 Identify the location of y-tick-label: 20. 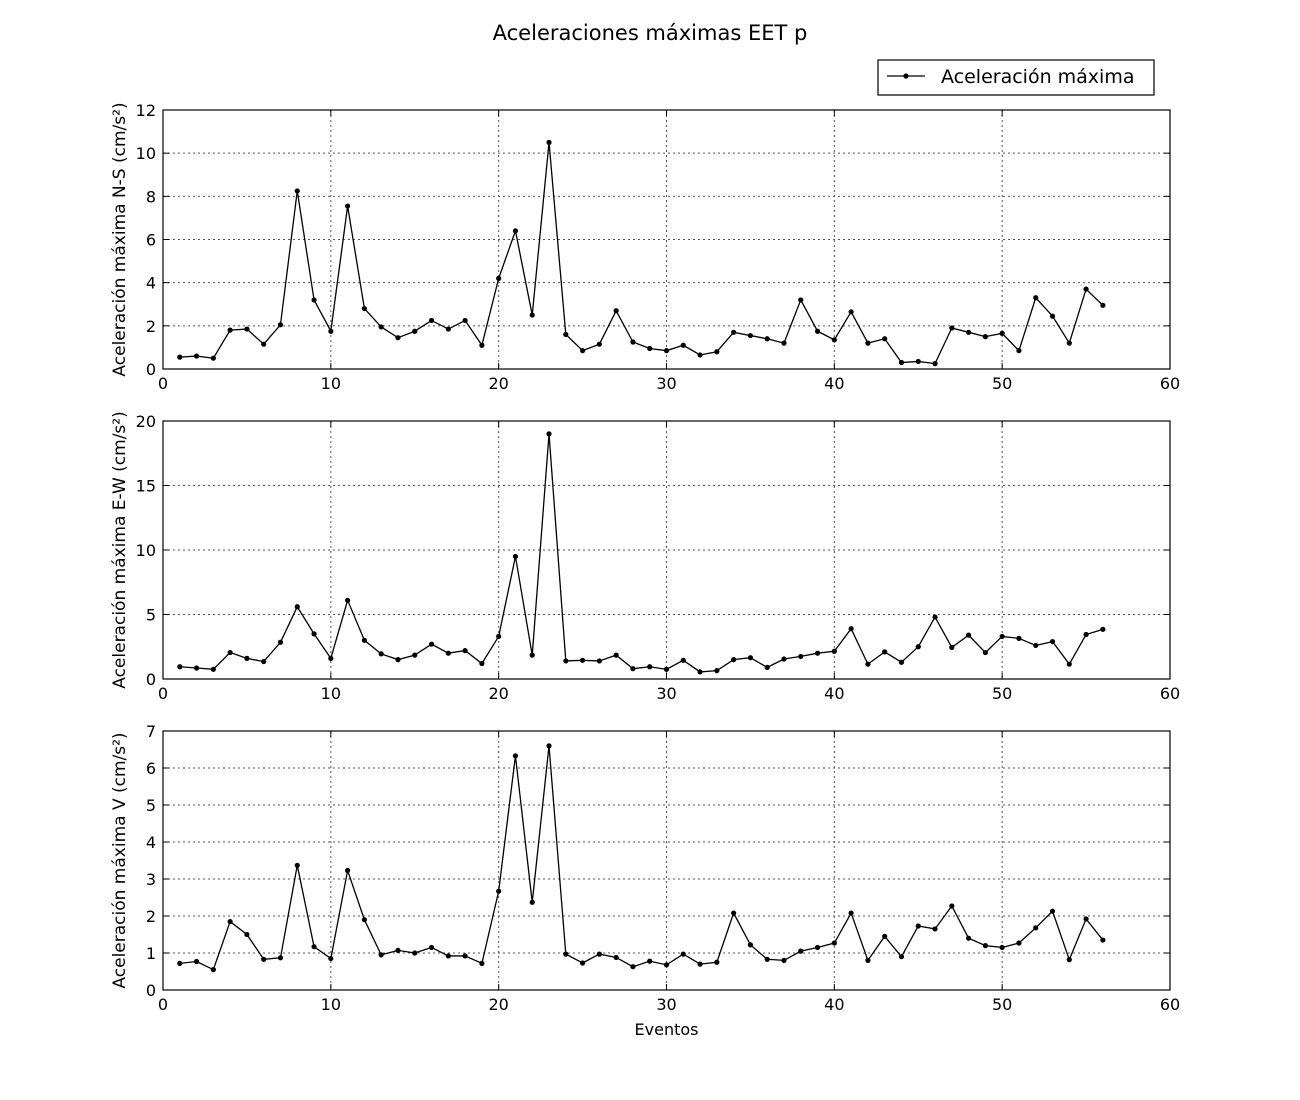
(146, 421).